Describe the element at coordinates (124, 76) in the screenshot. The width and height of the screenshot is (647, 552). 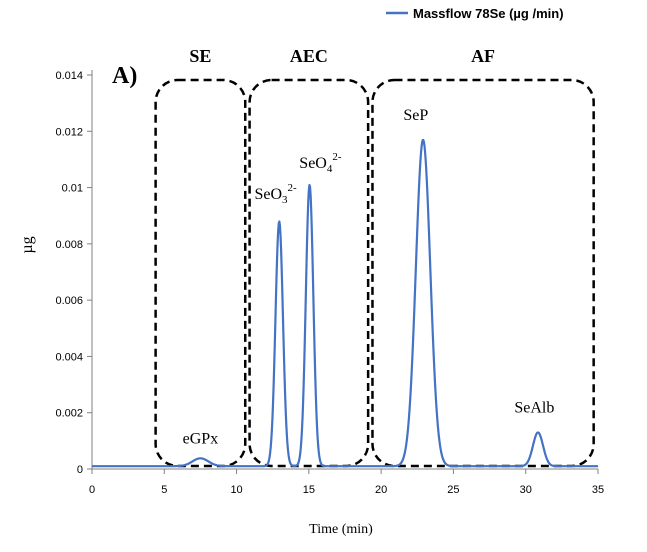
I see `panel-label: A)` at that location.